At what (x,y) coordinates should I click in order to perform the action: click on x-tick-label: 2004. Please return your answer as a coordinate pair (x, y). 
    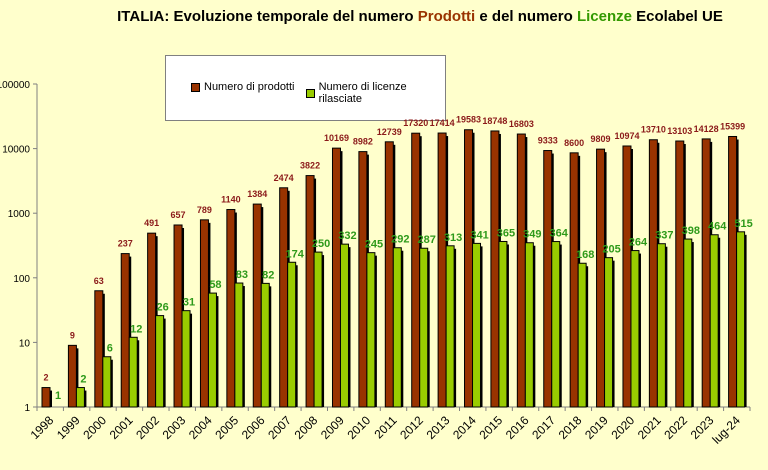
    Looking at the image, I should click on (200, 427).